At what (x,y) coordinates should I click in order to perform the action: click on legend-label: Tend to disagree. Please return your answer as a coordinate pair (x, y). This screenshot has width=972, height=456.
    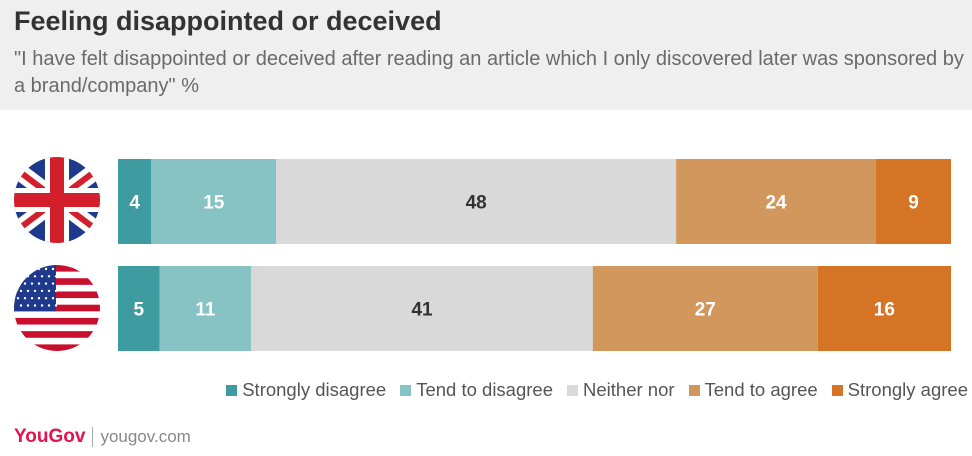
    Looking at the image, I should click on (484, 389).